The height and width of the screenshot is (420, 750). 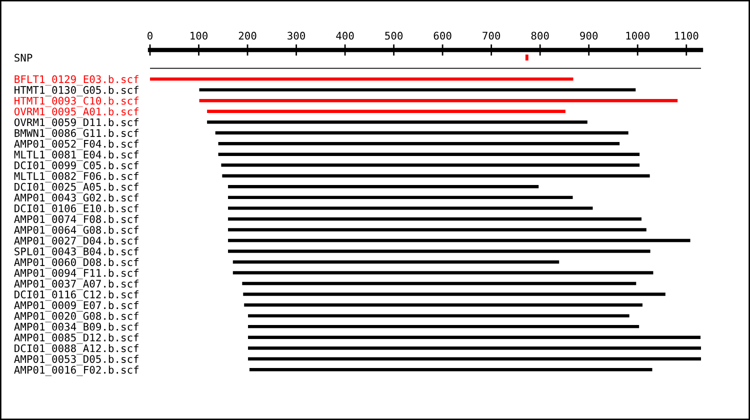 What do you see at coordinates (394, 36) in the screenshot?
I see `x-tick-label: 500` at bounding box center [394, 36].